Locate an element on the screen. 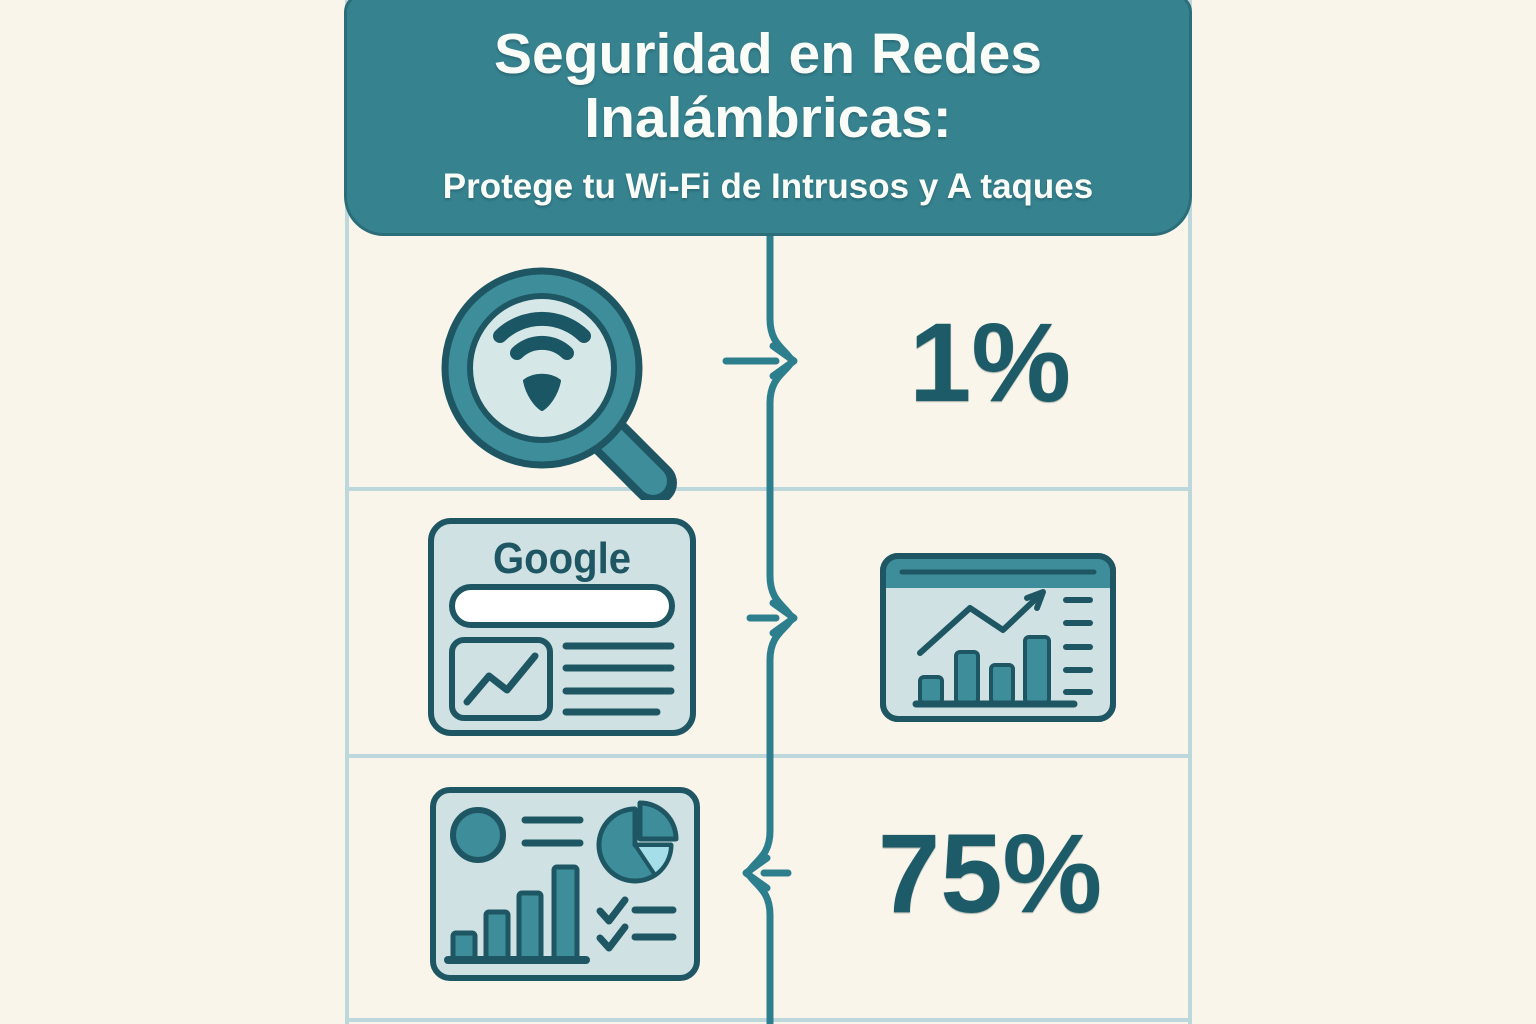  content-left-border is located at coordinates (347, 512).